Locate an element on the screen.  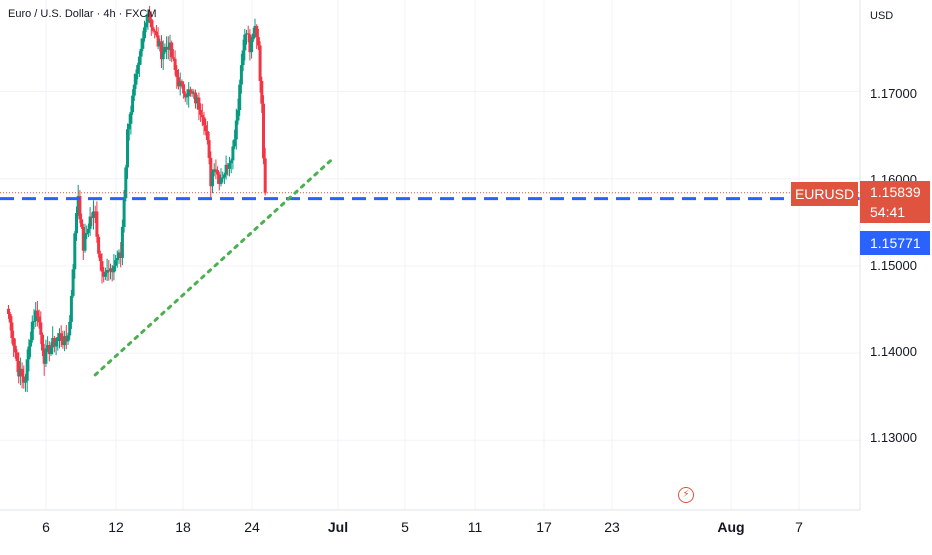
price-tick: 1.14000 is located at coordinates (893, 351).